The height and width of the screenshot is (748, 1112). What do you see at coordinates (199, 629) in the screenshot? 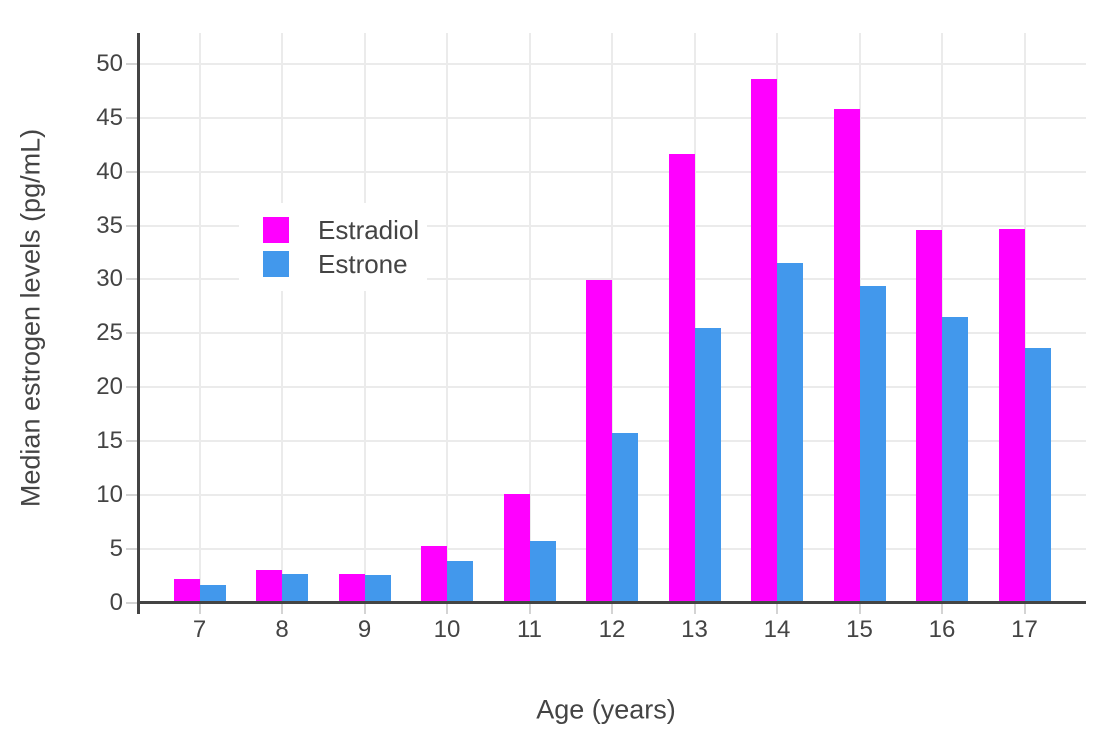
I see `x-tick-label: 7` at bounding box center [199, 629].